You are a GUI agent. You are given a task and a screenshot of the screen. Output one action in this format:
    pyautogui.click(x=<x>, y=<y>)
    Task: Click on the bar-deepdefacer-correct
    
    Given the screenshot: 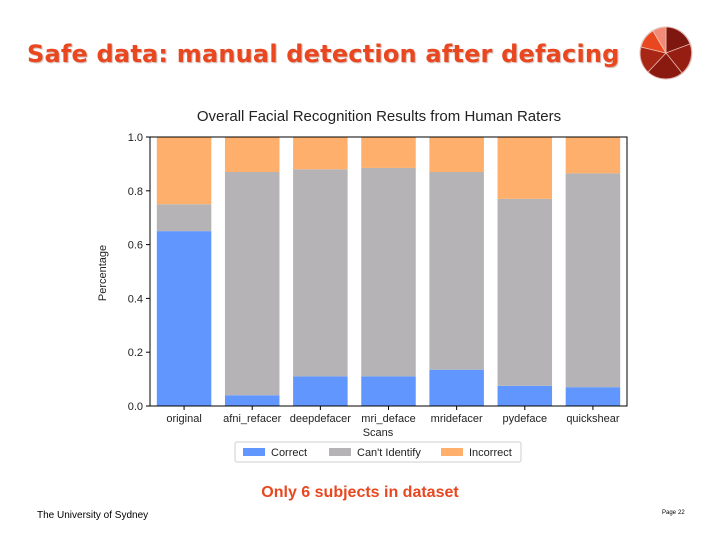 What is the action you would take?
    pyautogui.click(x=320, y=391)
    